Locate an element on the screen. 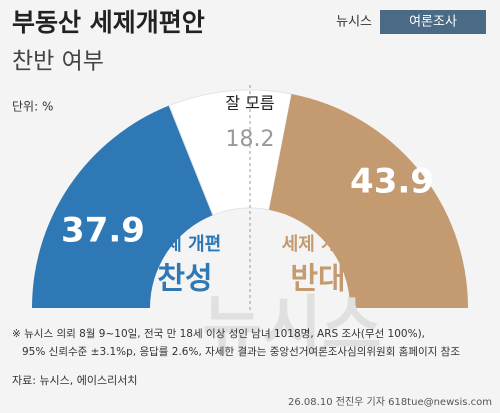 This screenshot has width=500, height=413. brand-box is located at coordinates (433, 22).